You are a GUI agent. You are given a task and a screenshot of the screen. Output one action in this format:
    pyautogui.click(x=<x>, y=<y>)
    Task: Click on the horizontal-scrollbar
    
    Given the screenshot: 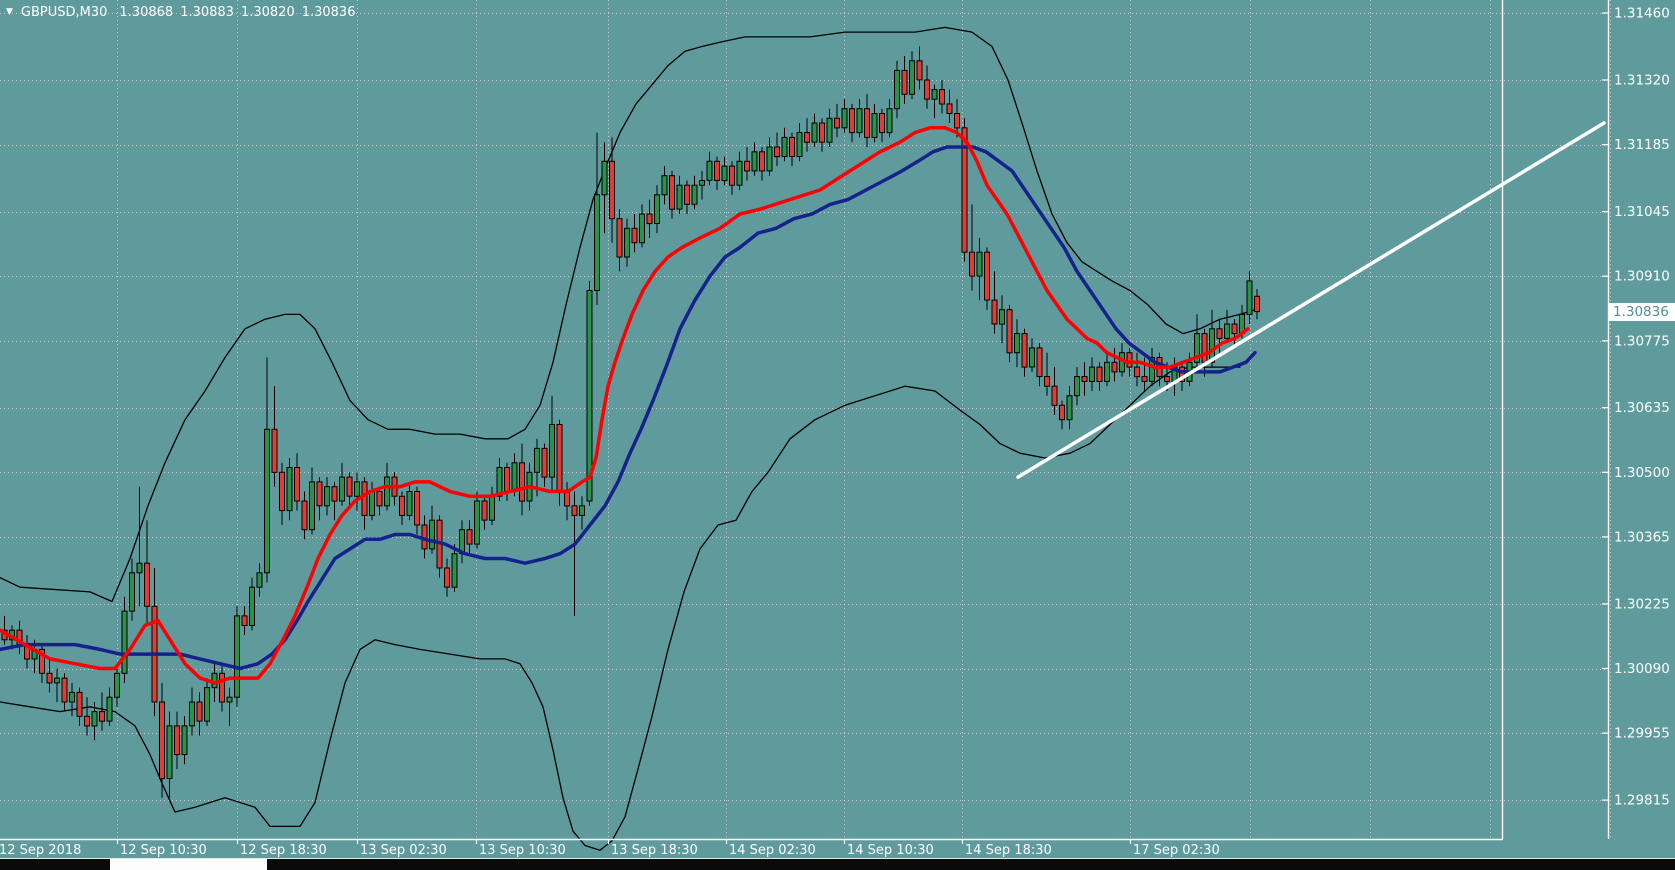 What is the action you would take?
    pyautogui.click(x=837, y=864)
    